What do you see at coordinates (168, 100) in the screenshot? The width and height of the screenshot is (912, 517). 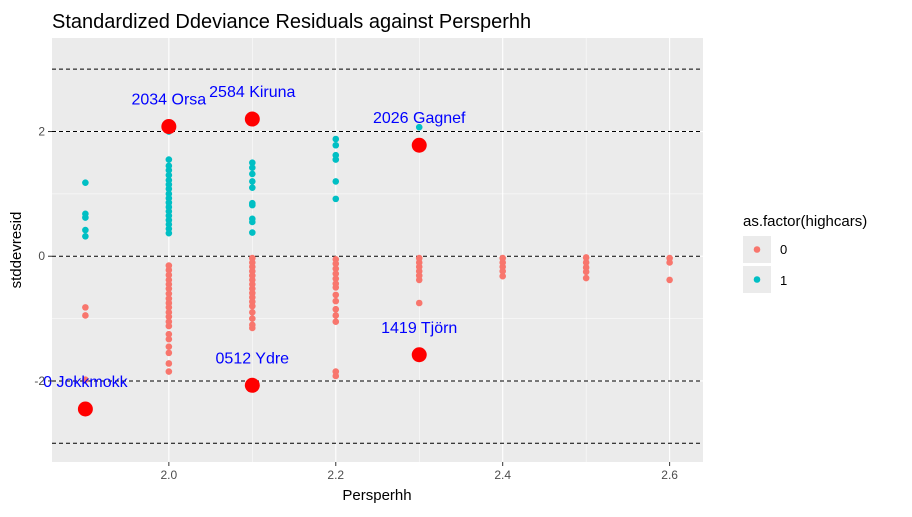 I see `point-annotation: 2034 Orsa` at bounding box center [168, 100].